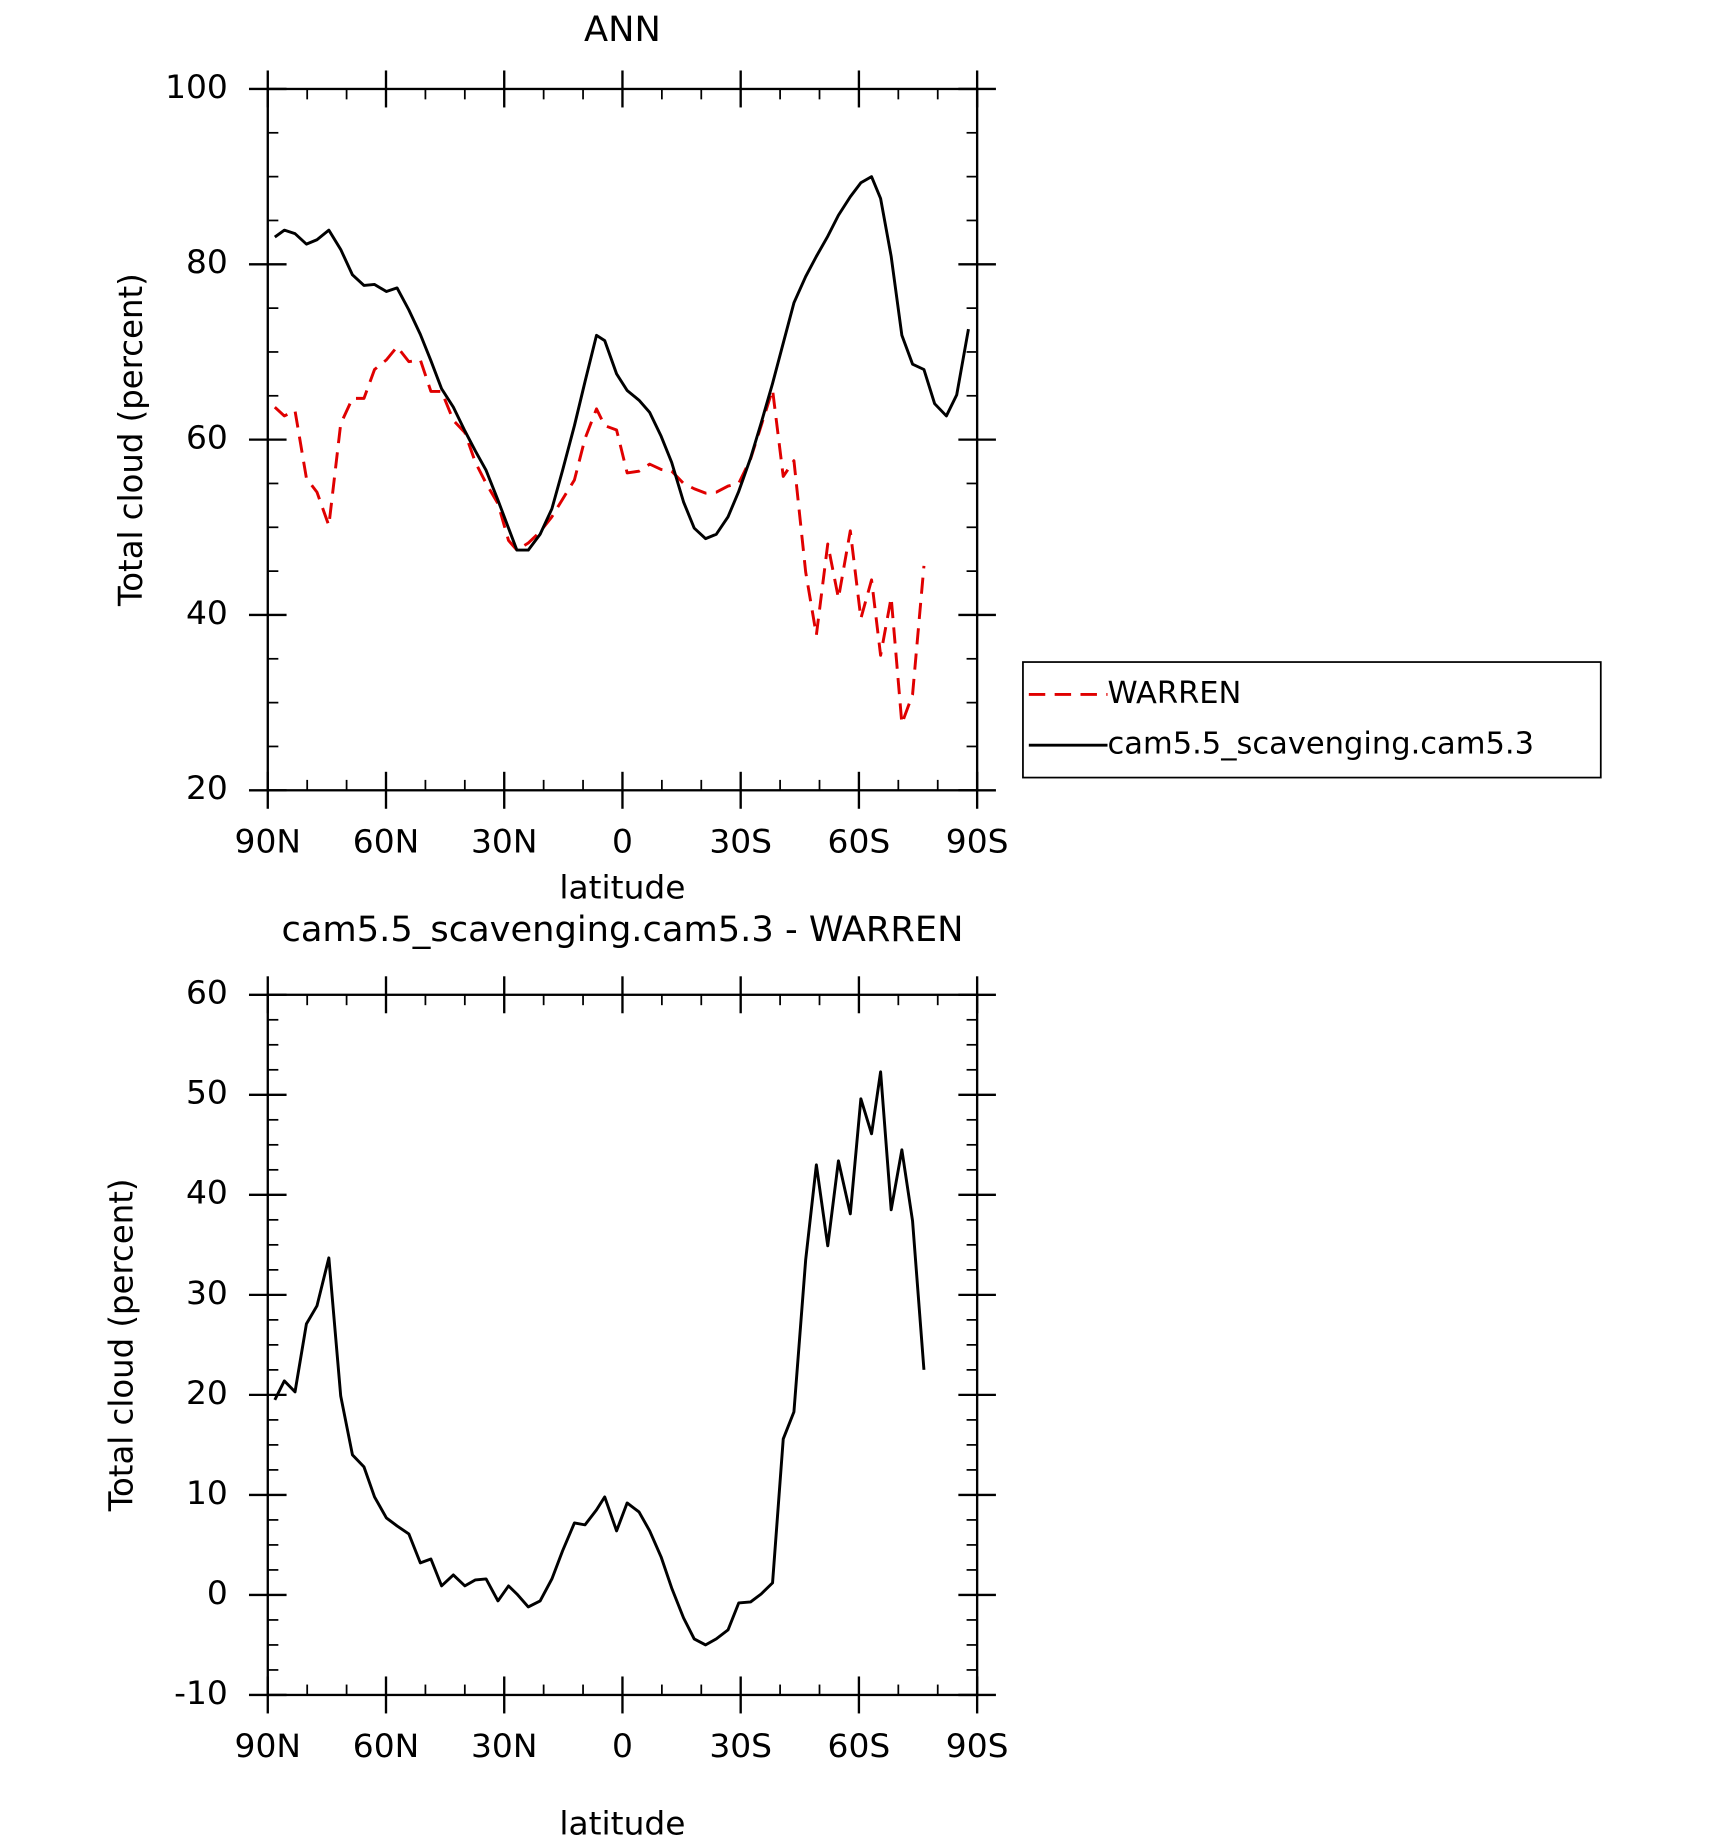  What do you see at coordinates (207, 1093) in the screenshot?
I see `y-tick-label: 50` at bounding box center [207, 1093].